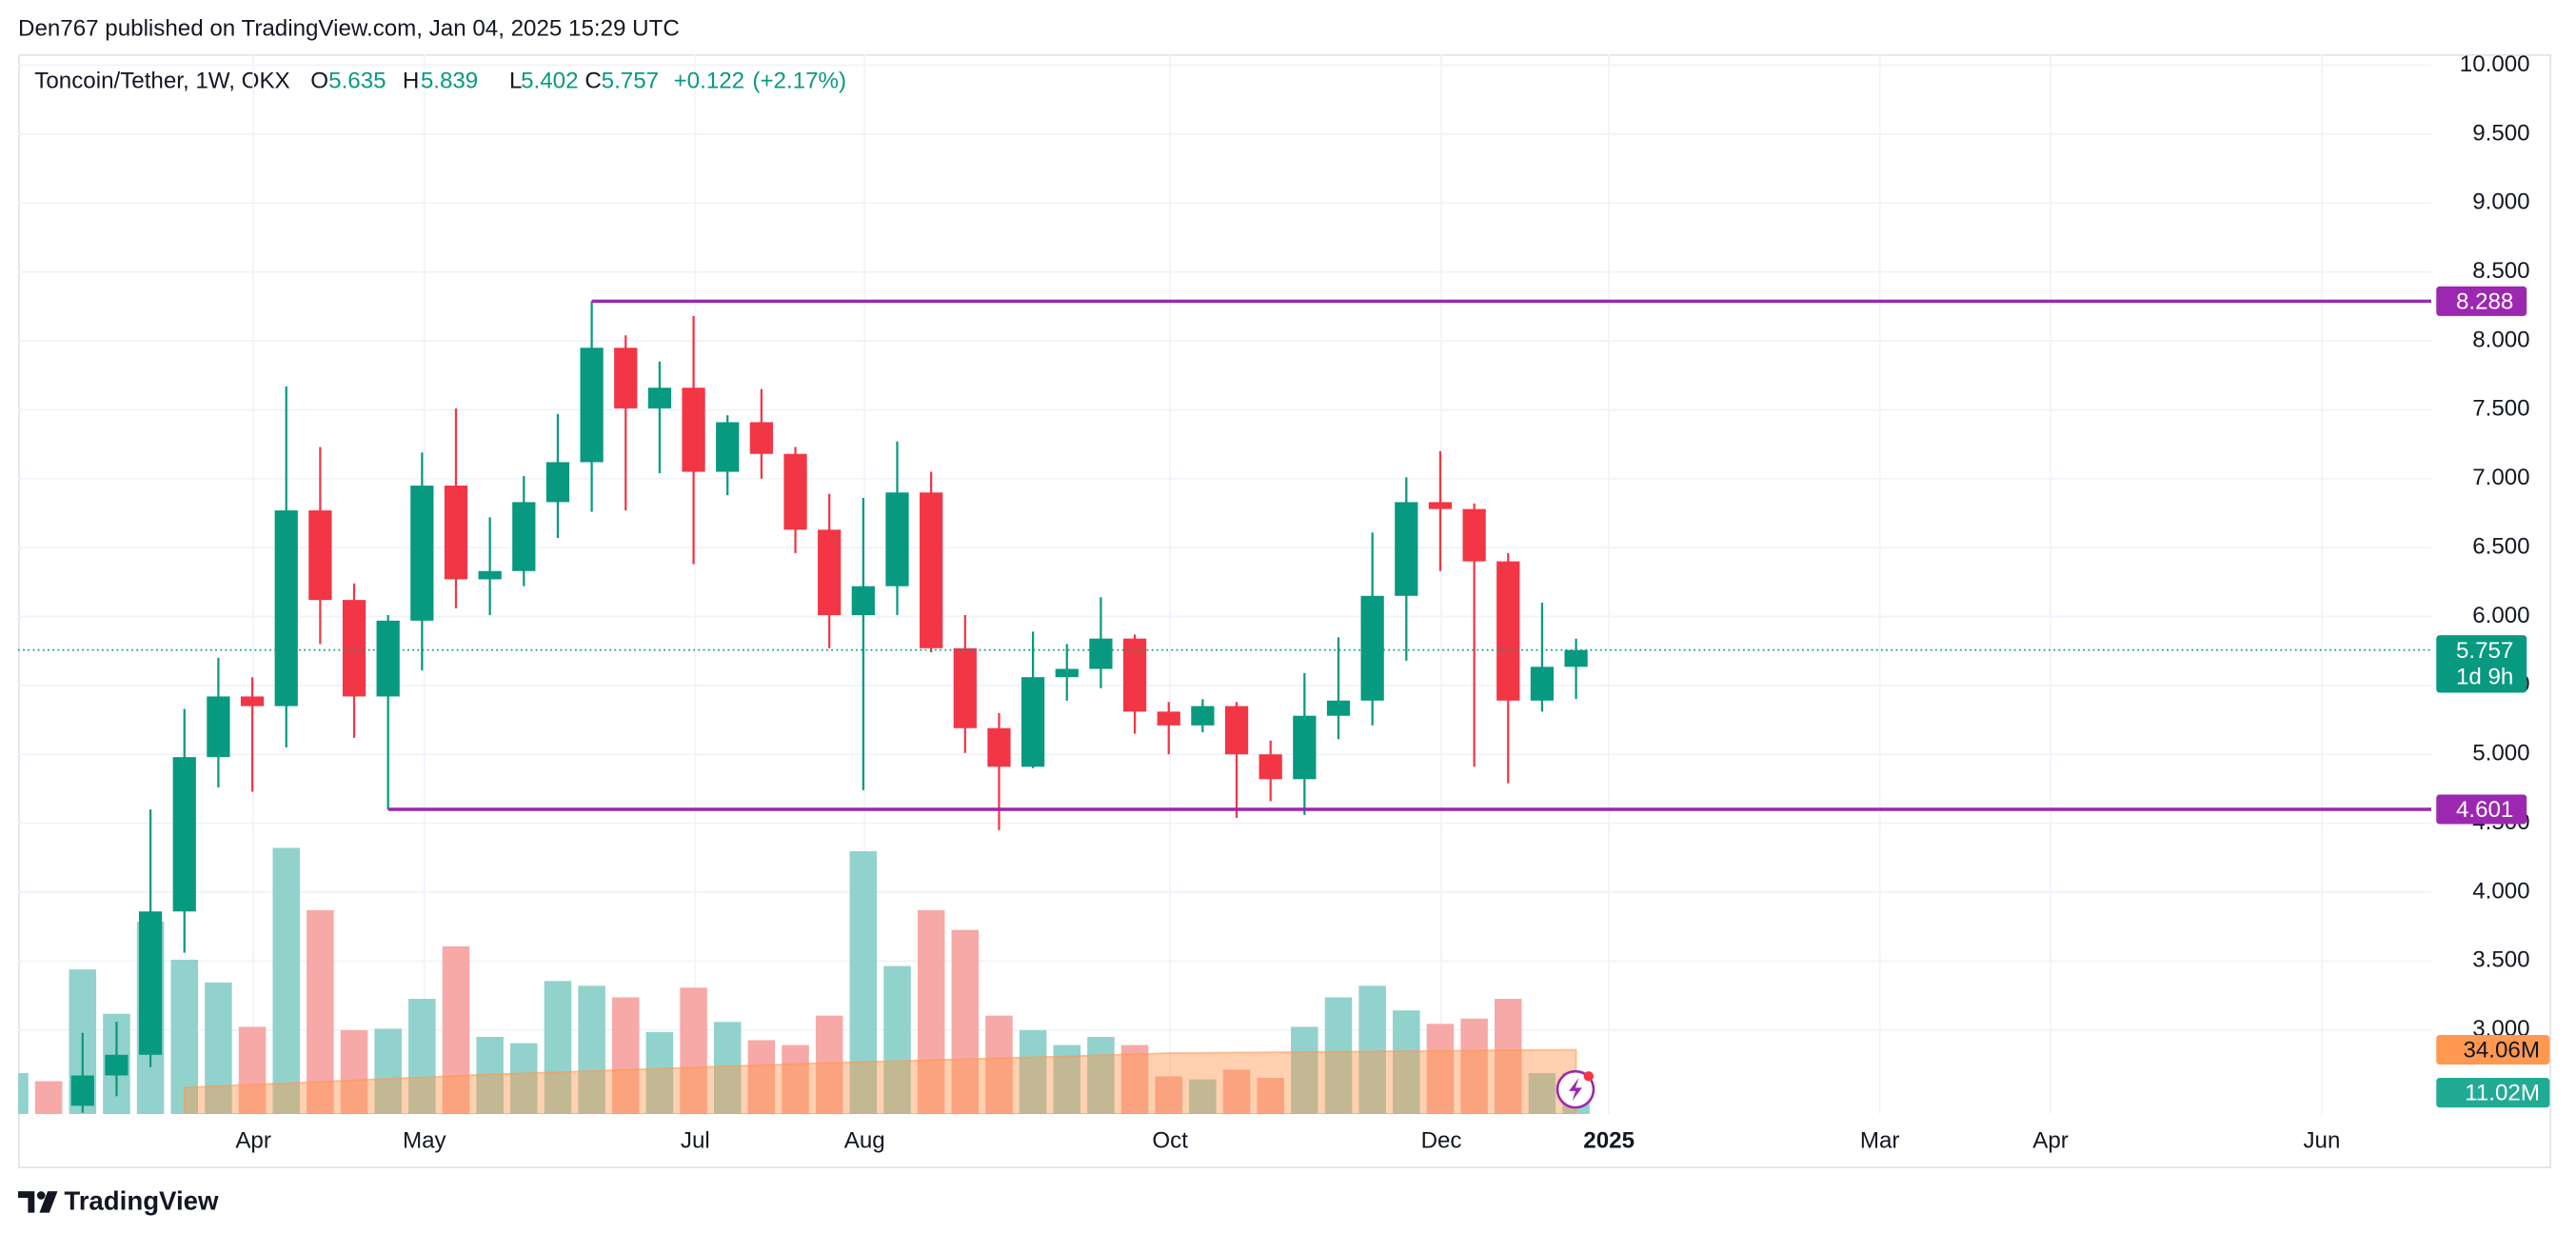 The width and height of the screenshot is (2576, 1234). What do you see at coordinates (709, 81) in the screenshot?
I see `change-value: +0.122` at bounding box center [709, 81].